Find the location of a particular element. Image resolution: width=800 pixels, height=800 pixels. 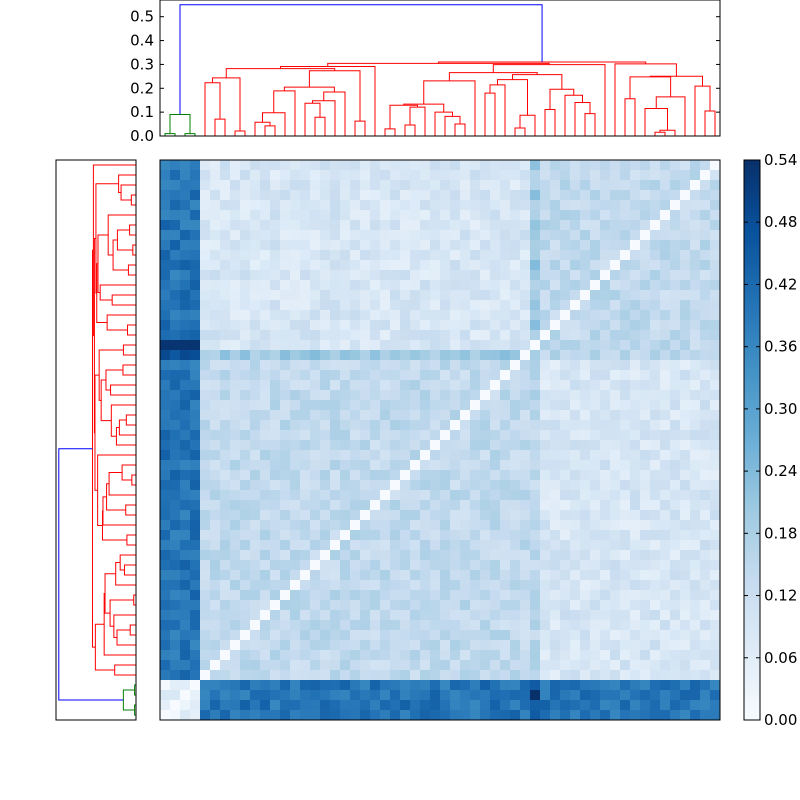

colorbar-tick-label: 0.54 is located at coordinates (780, 160).